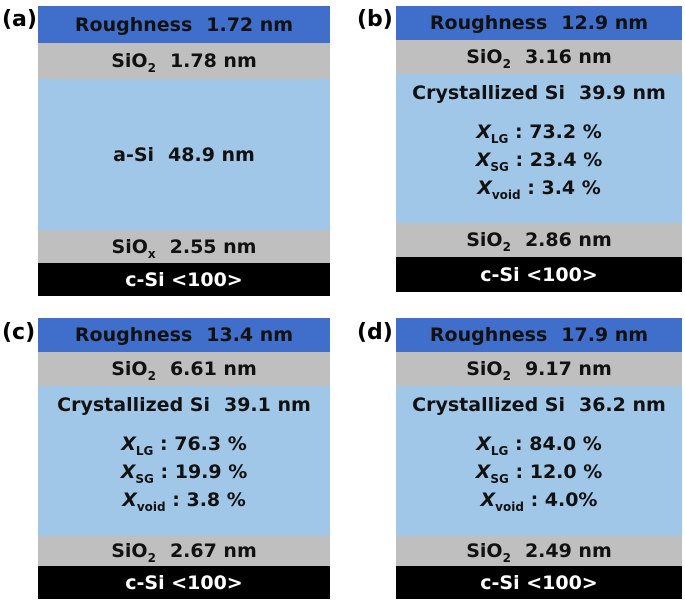 Image resolution: width=685 pixels, height=604 pixels. Describe the element at coordinates (568, 369) in the screenshot. I see `oxide-thickness: 9.17 nm` at that location.